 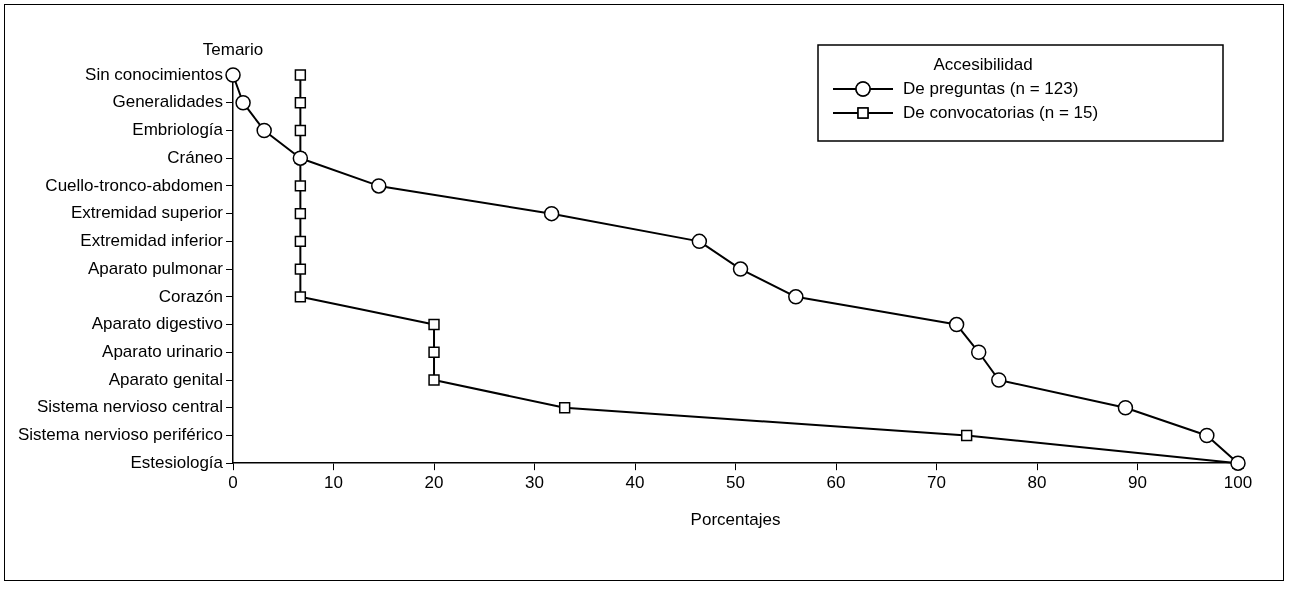 What do you see at coordinates (155, 268) in the screenshot?
I see `y-tick-label: Aparato pulmonar` at bounding box center [155, 268].